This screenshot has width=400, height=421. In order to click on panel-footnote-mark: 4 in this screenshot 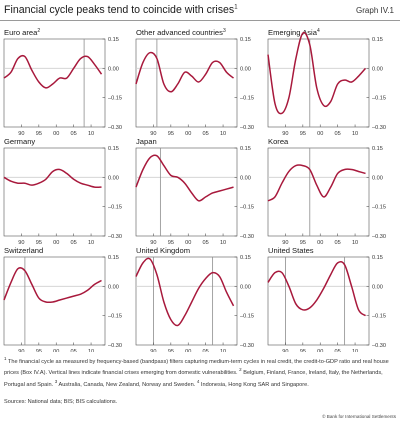, I will do `click(318, 31)`.